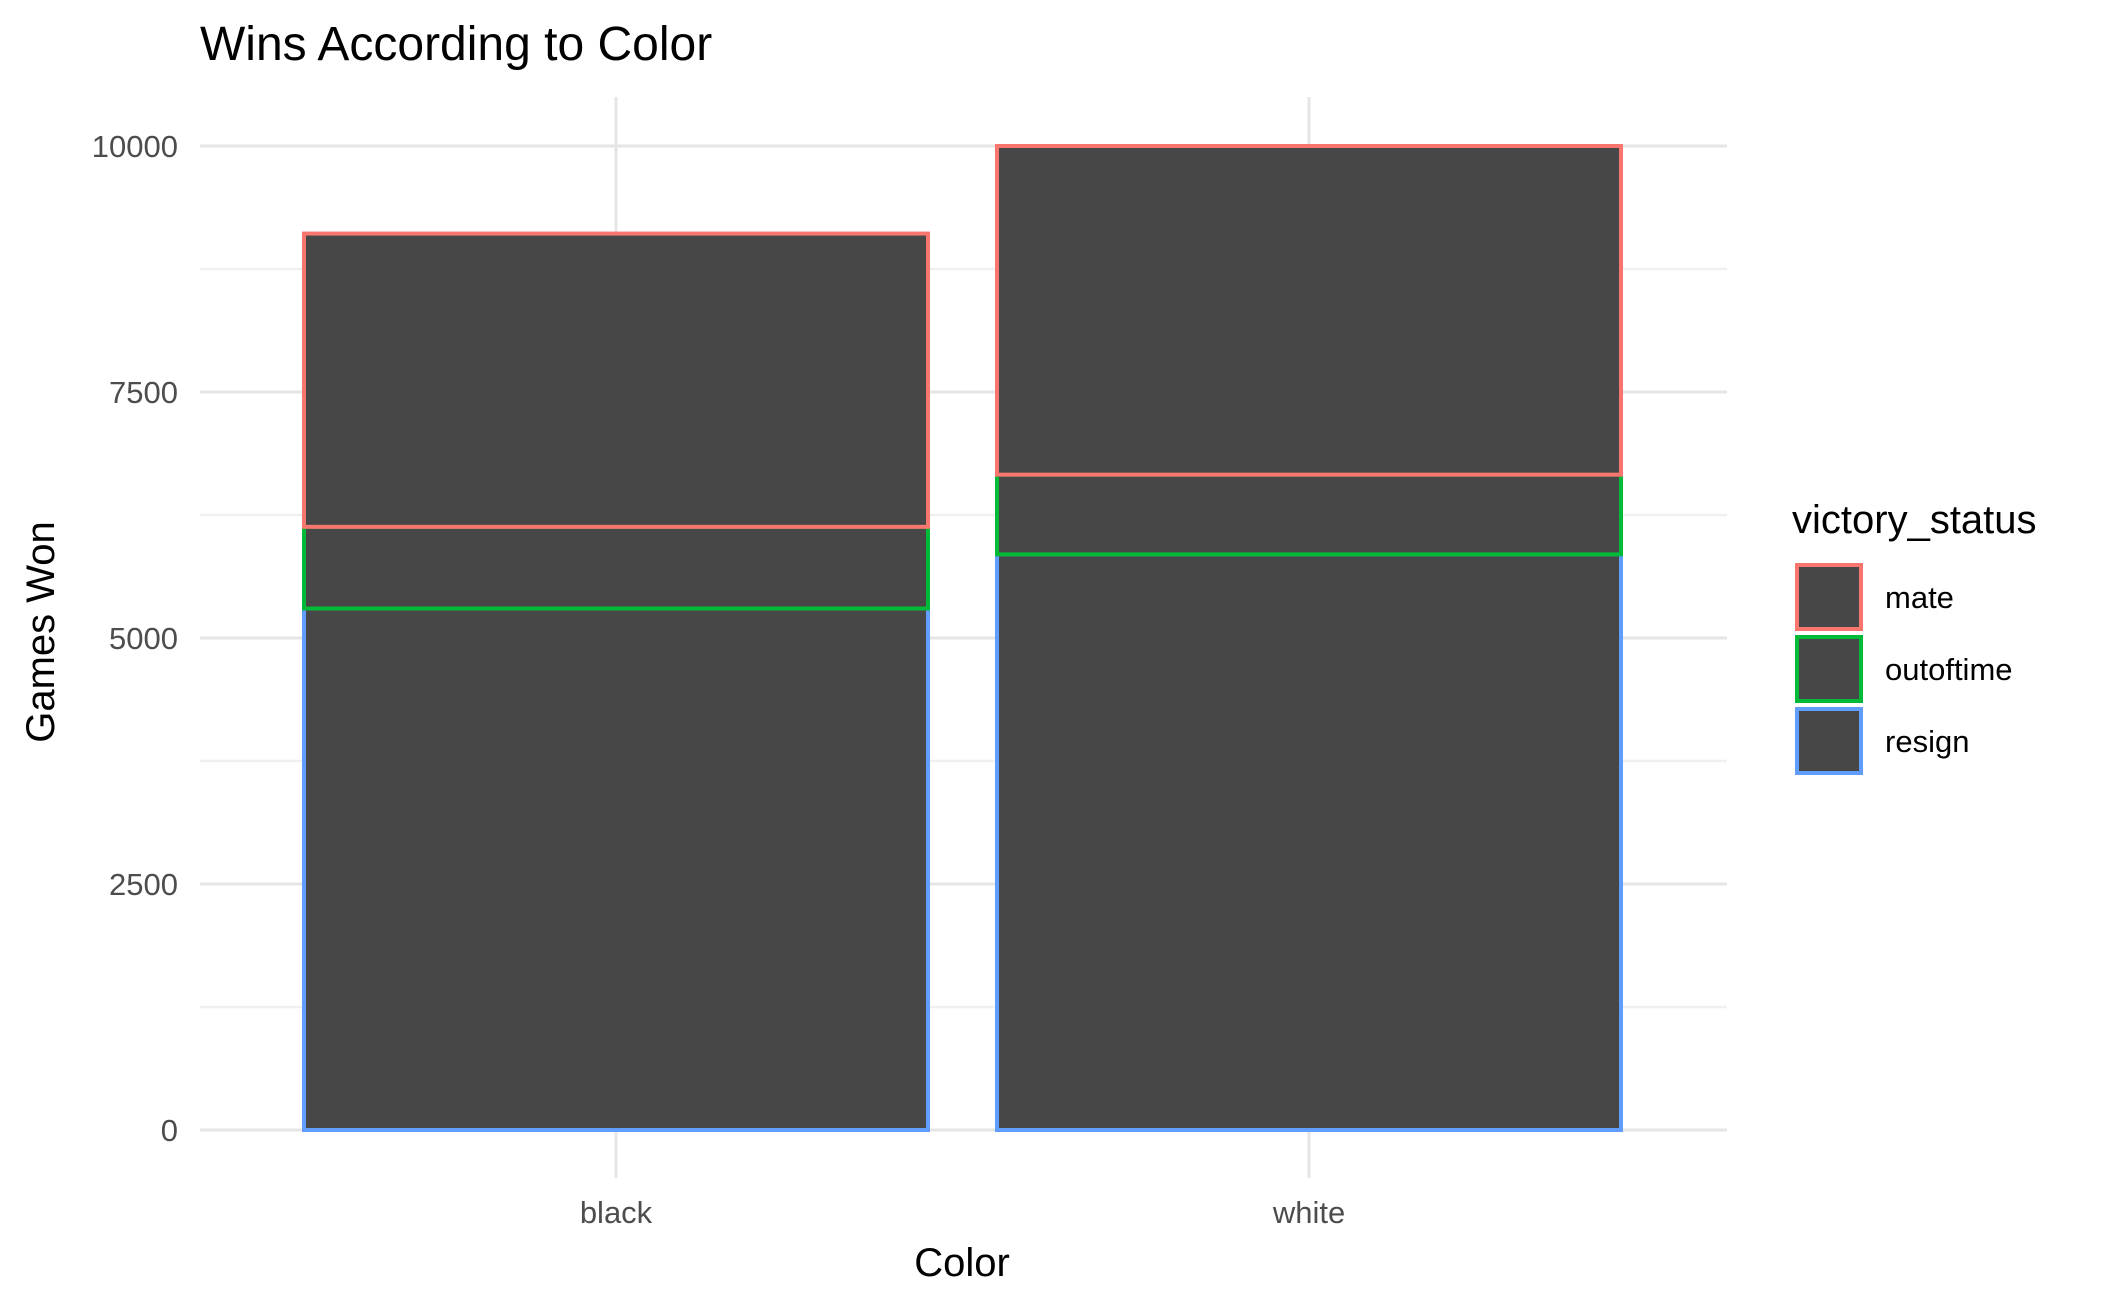  I want to click on x-tick-label: black, so click(616, 1212).